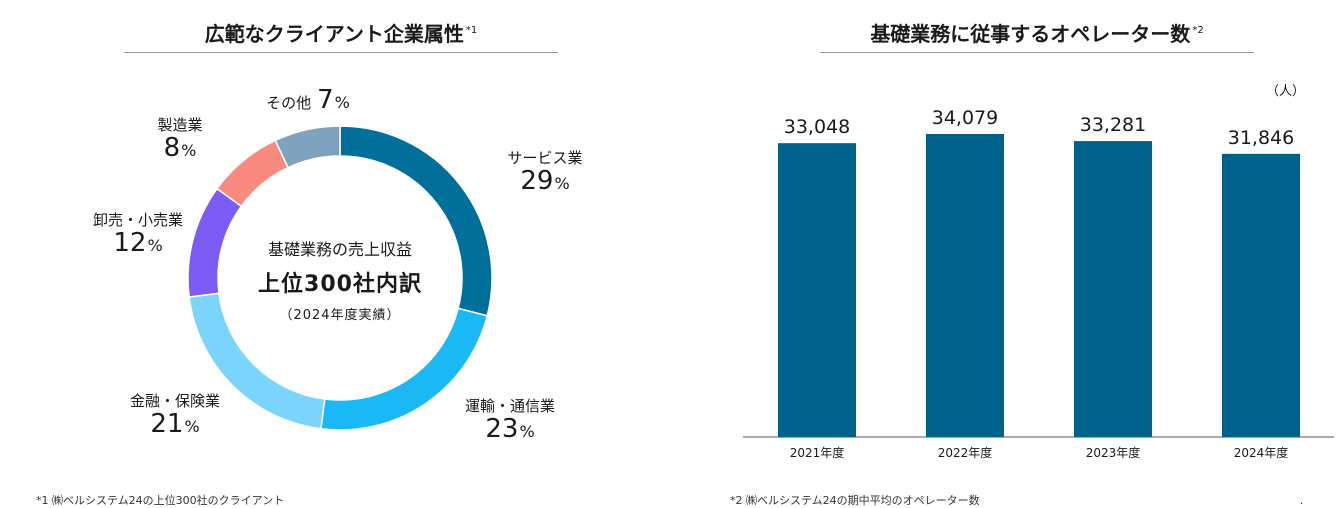 This screenshot has width=1339, height=508. I want to click on left-footnote: *1 ㈱ベルシステム24の上位300社のクライアント, so click(160, 500).